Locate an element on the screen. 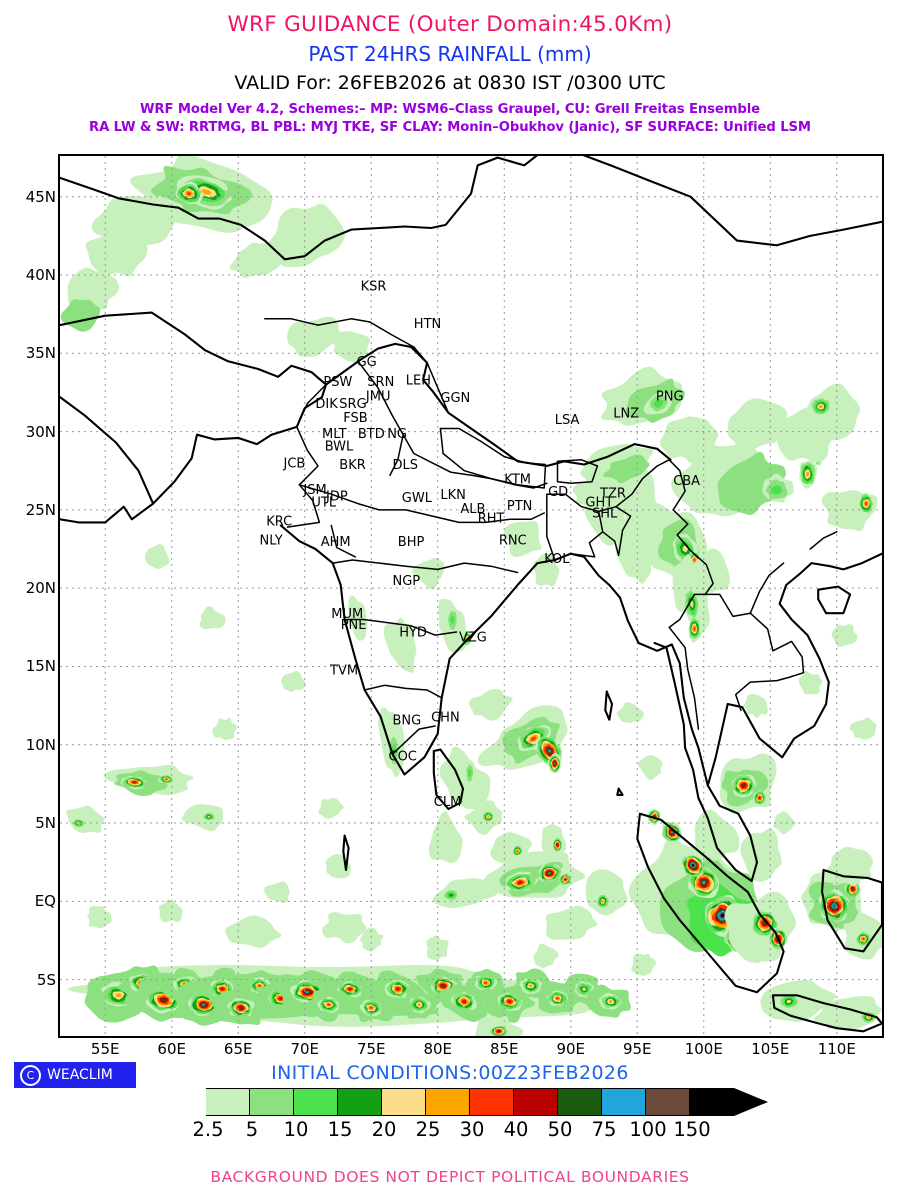  colorbar-tick-label: 150 is located at coordinates (692, 1129).